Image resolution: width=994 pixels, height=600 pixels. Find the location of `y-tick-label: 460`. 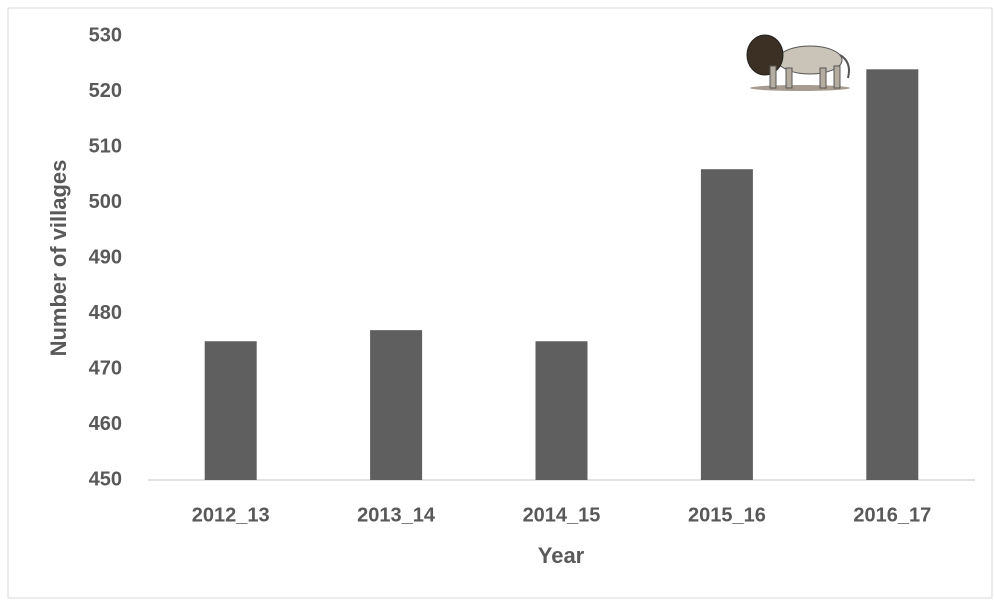

y-tick-label: 460 is located at coordinates (105, 424).